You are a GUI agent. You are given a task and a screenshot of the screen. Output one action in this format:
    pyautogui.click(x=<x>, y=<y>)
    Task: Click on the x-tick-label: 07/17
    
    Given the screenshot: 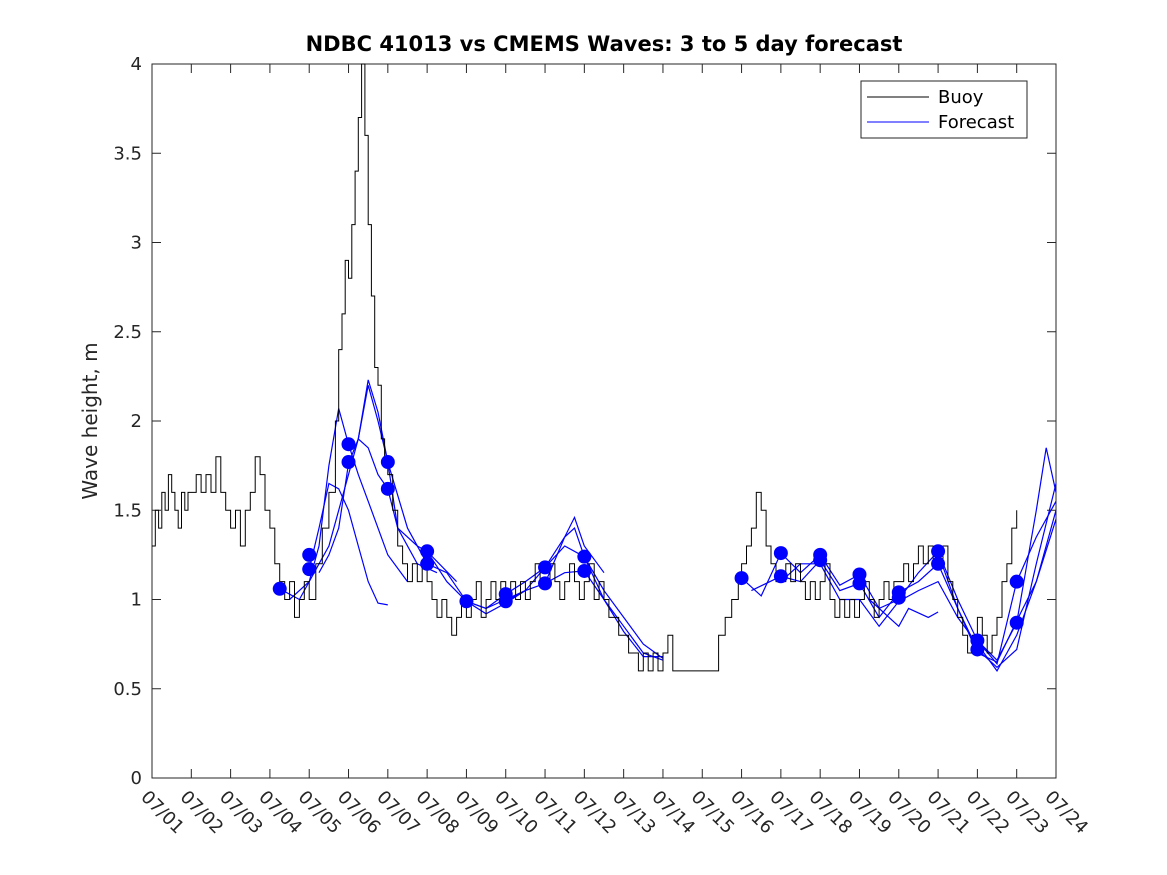 What is the action you would take?
    pyautogui.click(x=791, y=813)
    